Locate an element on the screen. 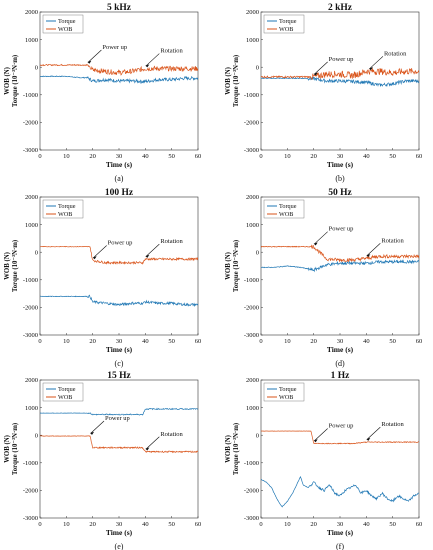 The image size is (433, 550). panel-caption: (a) is located at coordinates (119, 178).